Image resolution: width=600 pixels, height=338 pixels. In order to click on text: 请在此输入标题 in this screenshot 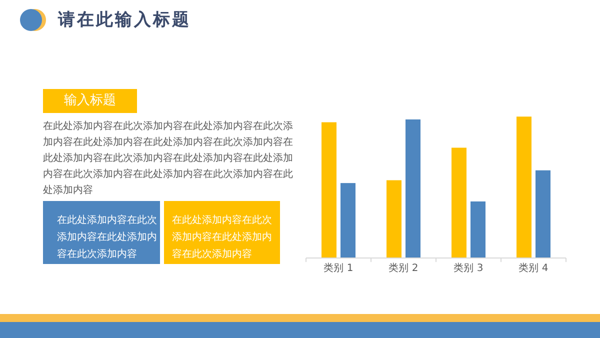, I will do `click(124, 20)`.